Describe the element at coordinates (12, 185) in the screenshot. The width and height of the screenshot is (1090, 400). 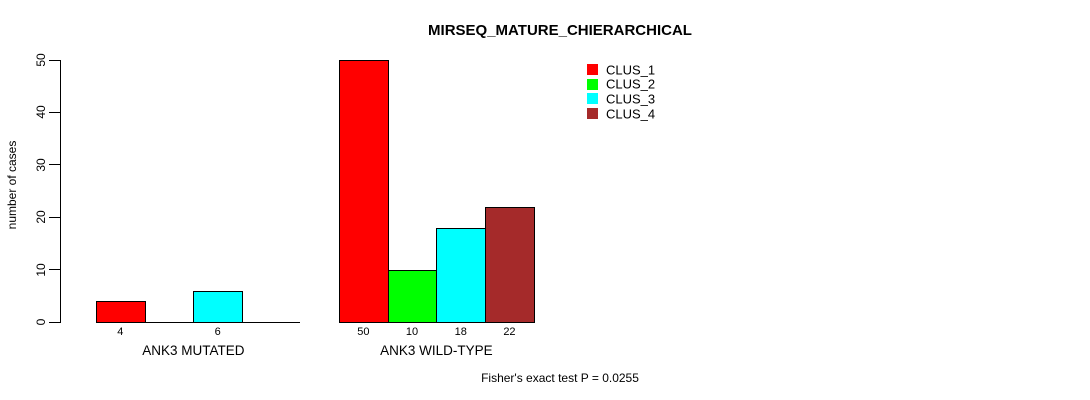
I see `y-axis-label: number of cases` at that location.